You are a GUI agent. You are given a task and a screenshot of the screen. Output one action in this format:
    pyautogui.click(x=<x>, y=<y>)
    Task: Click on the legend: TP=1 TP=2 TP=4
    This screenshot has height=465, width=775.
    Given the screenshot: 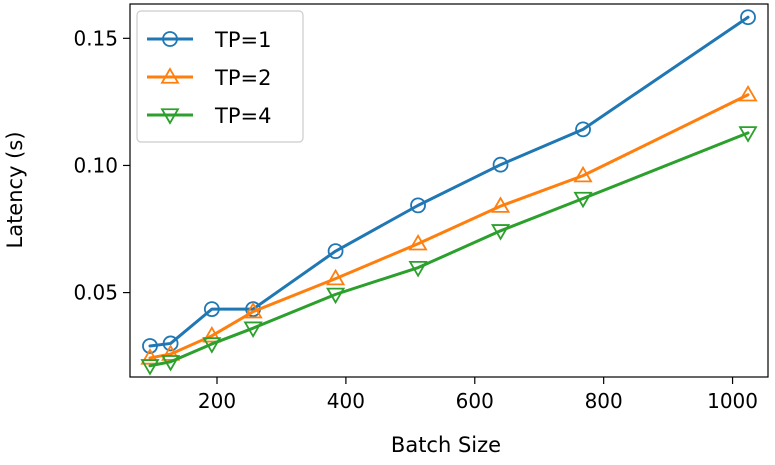 What is the action you would take?
    pyautogui.click(x=220, y=76)
    